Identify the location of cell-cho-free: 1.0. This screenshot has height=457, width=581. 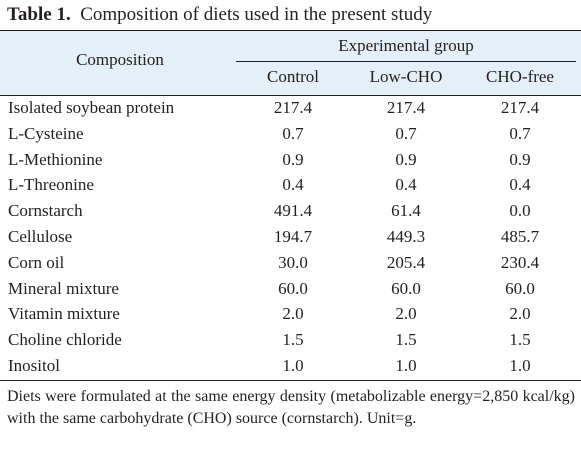
(520, 365).